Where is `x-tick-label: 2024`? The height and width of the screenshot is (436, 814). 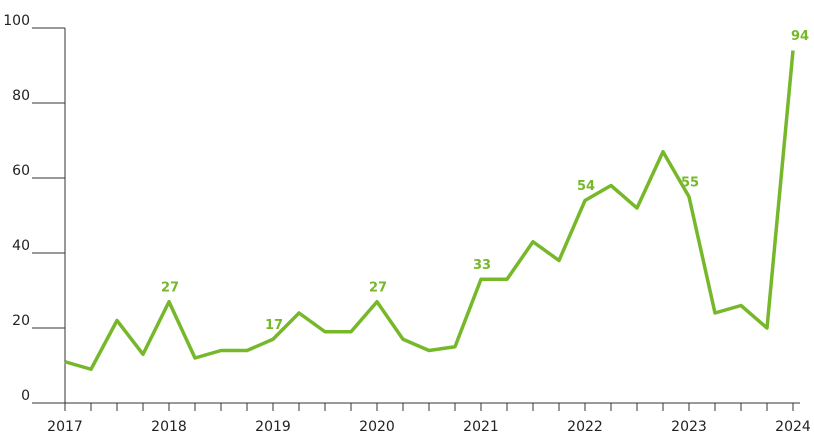
x-tick-label: 2024 is located at coordinates (793, 427).